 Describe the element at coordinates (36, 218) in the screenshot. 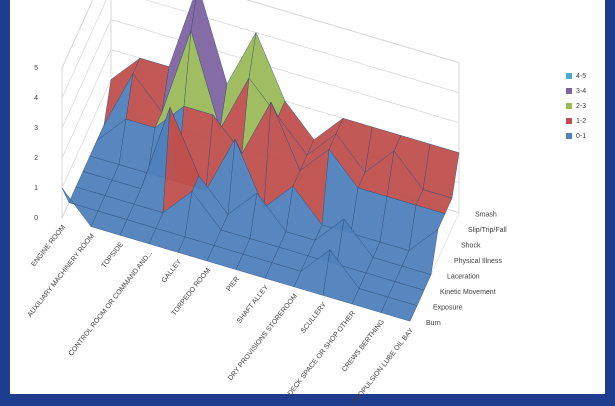

I see `z-tick-label: 0` at that location.